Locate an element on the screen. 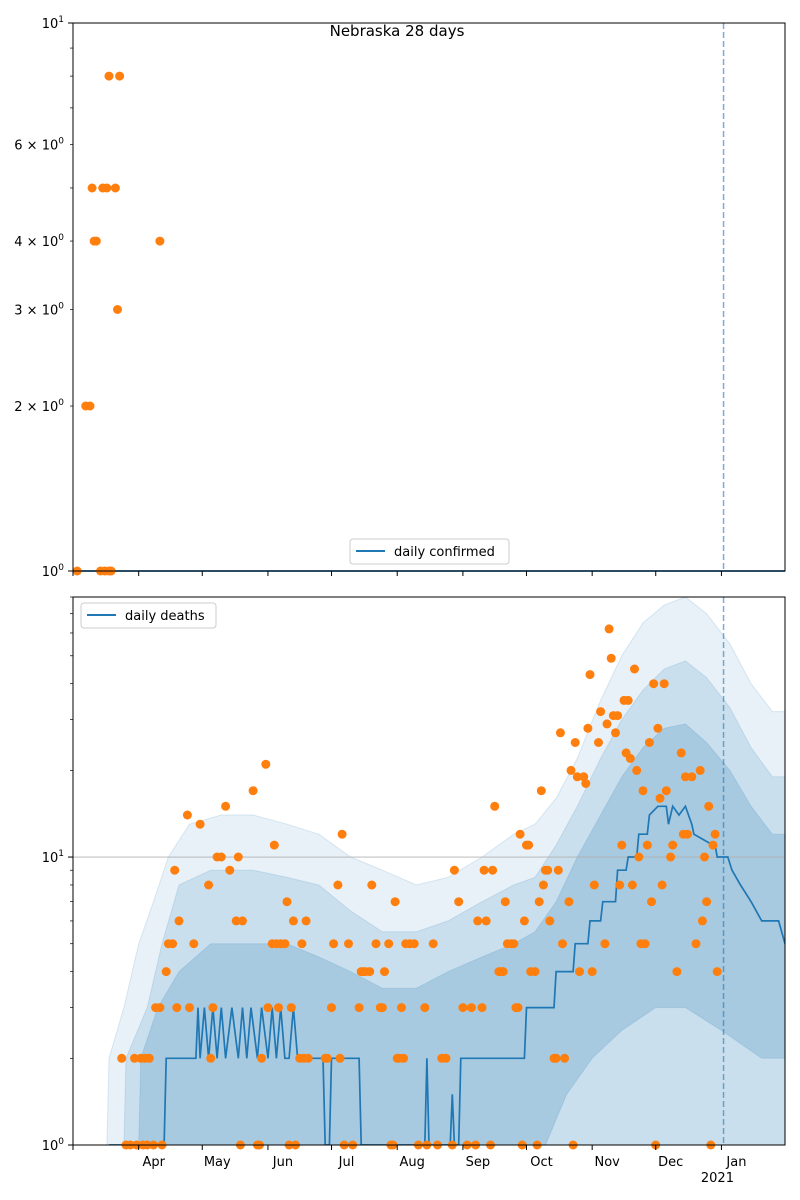 The width and height of the screenshot is (800, 1200). chart1-xtick-sublabel-9: 2021 is located at coordinates (717, 1178).